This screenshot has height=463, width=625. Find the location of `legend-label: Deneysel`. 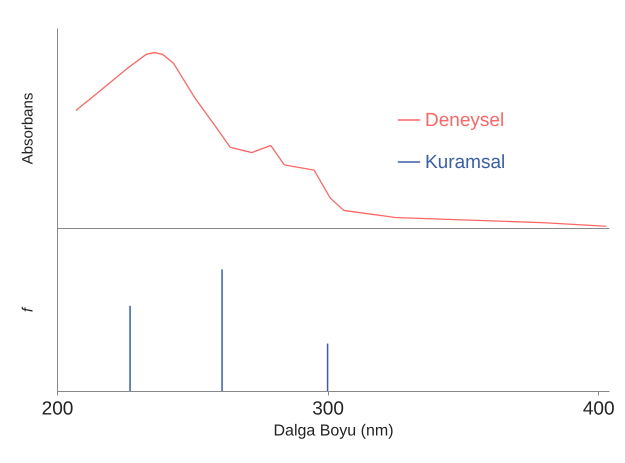

legend-label: Deneysel is located at coordinates (464, 120).